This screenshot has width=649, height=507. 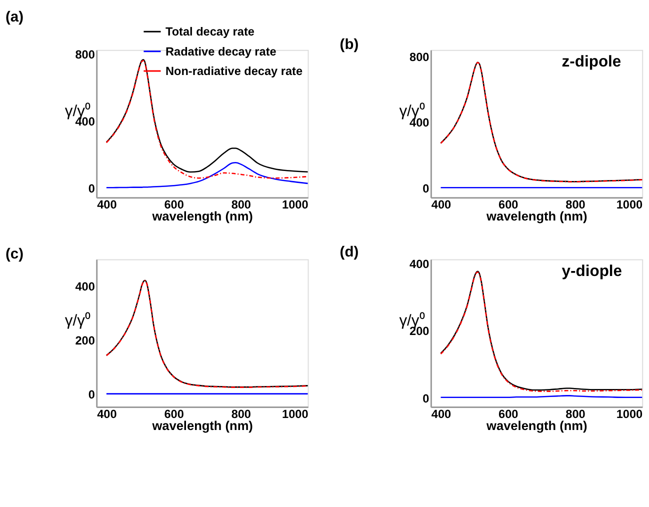 What do you see at coordinates (14, 254) in the screenshot?
I see `chart-title: (c)` at bounding box center [14, 254].